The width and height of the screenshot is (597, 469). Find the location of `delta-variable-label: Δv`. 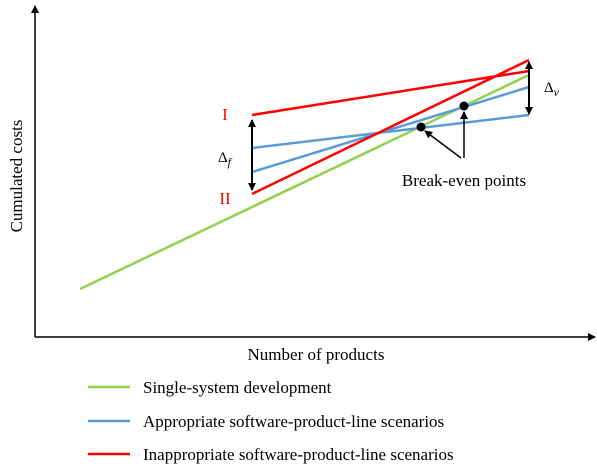

delta-variable-label: Δv is located at coordinates (552, 89).